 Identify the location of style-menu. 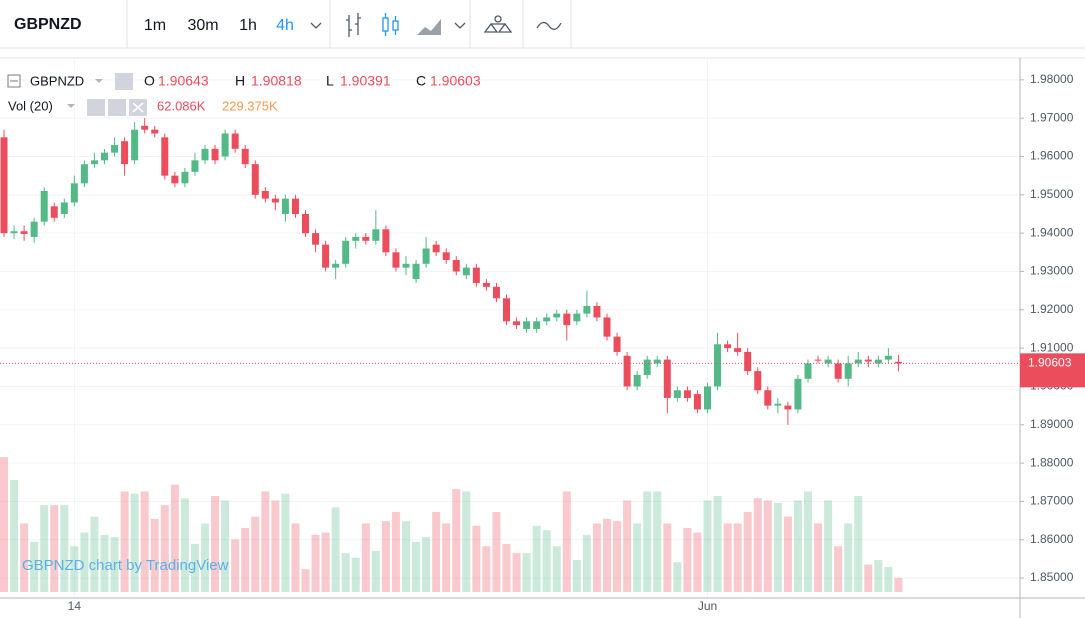
(460, 25).